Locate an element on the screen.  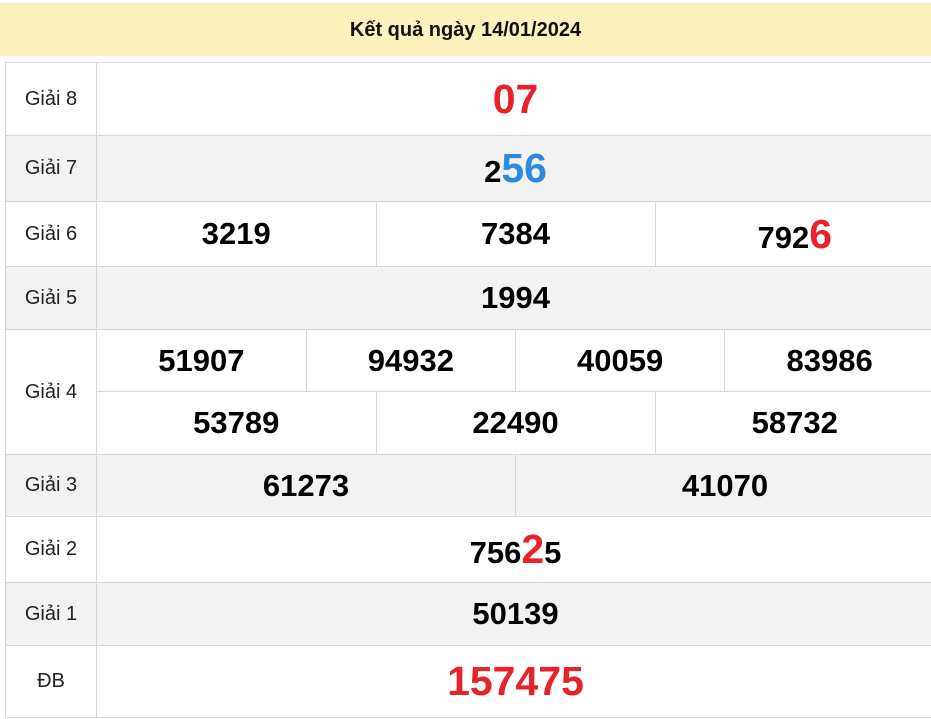
prize-row-5: Giải 5 1994 is located at coordinates (468, 298).